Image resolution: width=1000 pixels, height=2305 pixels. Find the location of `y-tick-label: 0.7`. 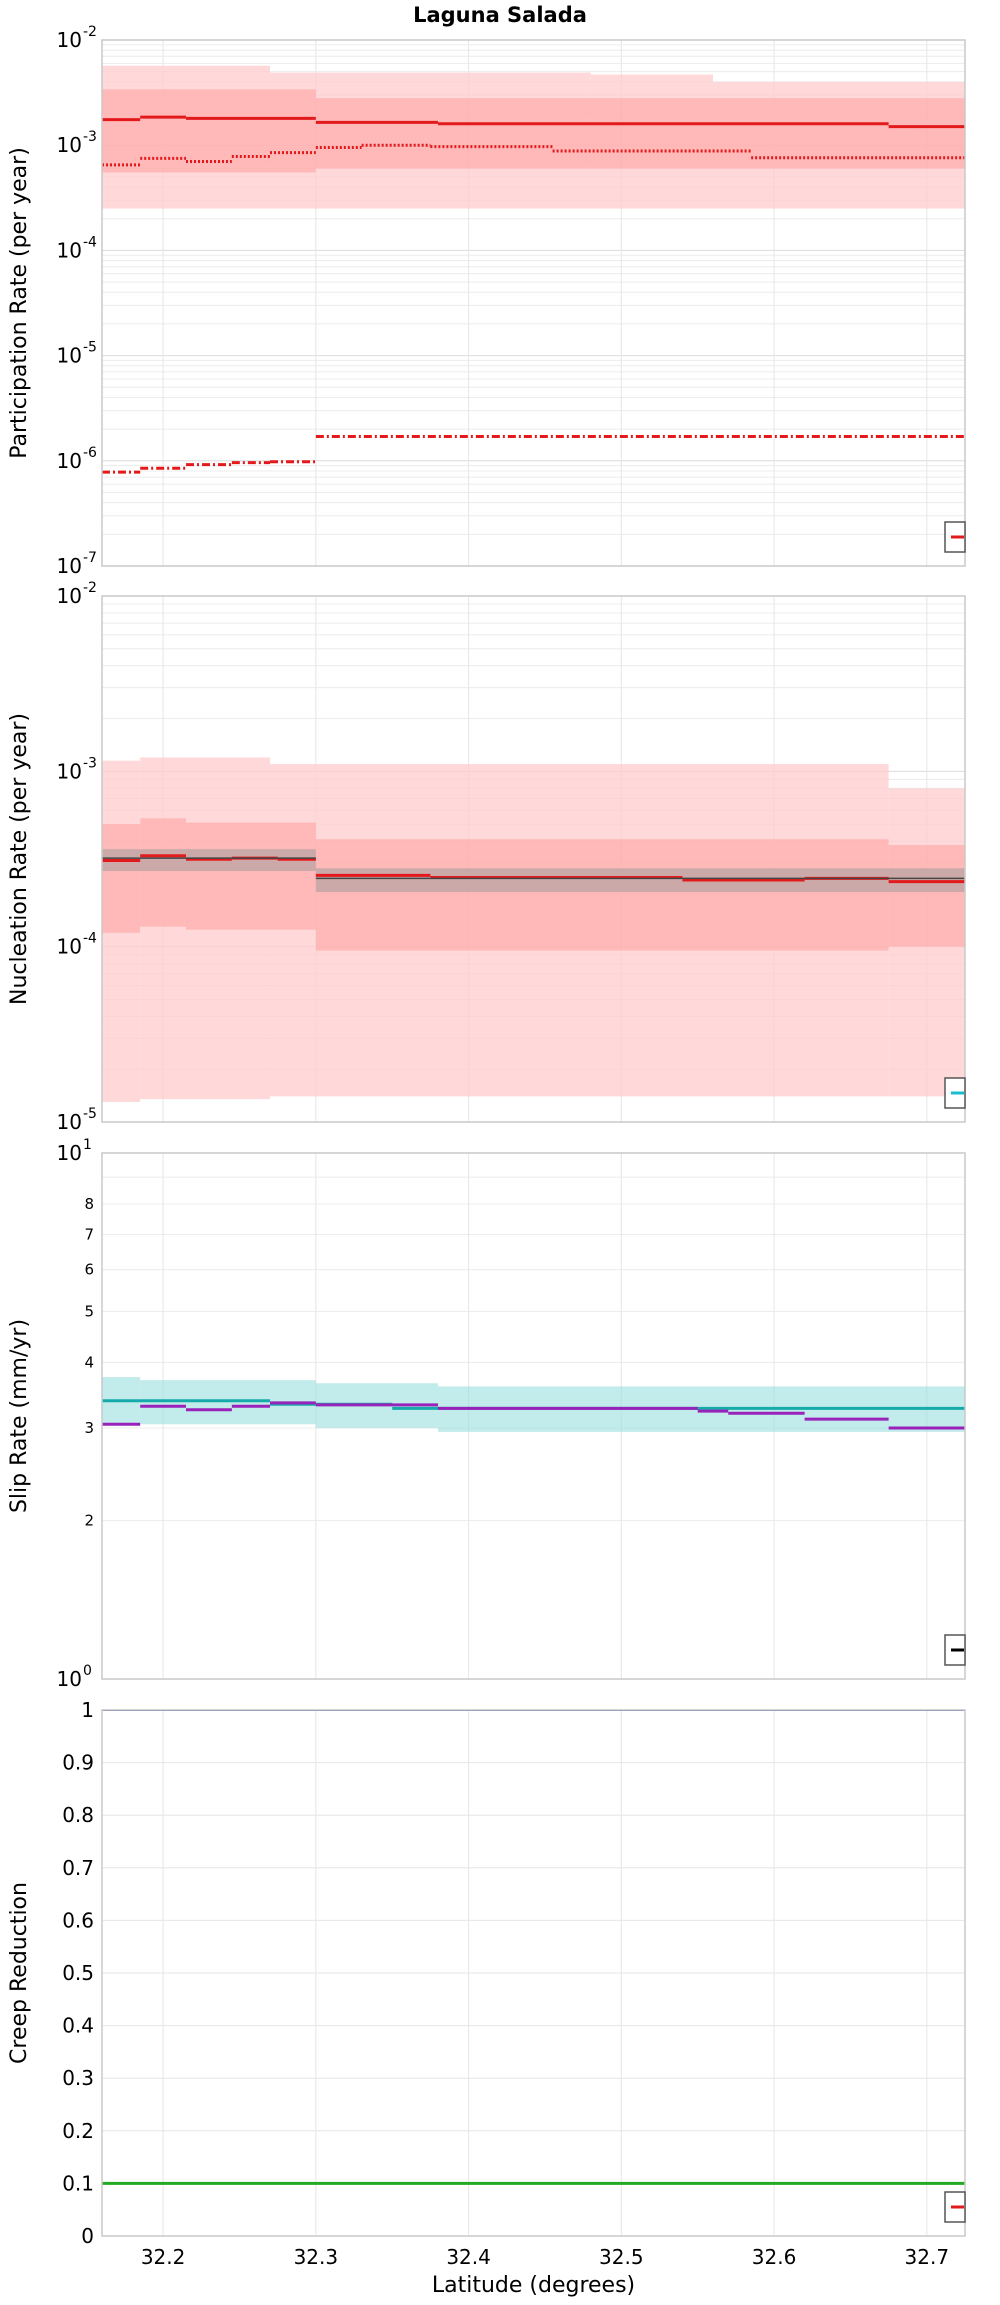

y-tick-label: 0.7 is located at coordinates (78, 1868).